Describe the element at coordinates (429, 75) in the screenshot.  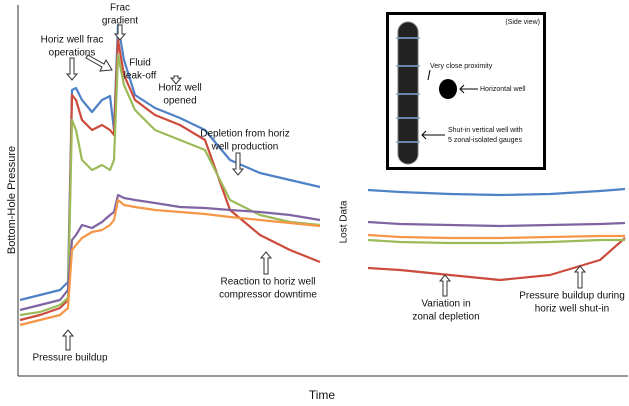
I see `proximity-pointer` at that location.